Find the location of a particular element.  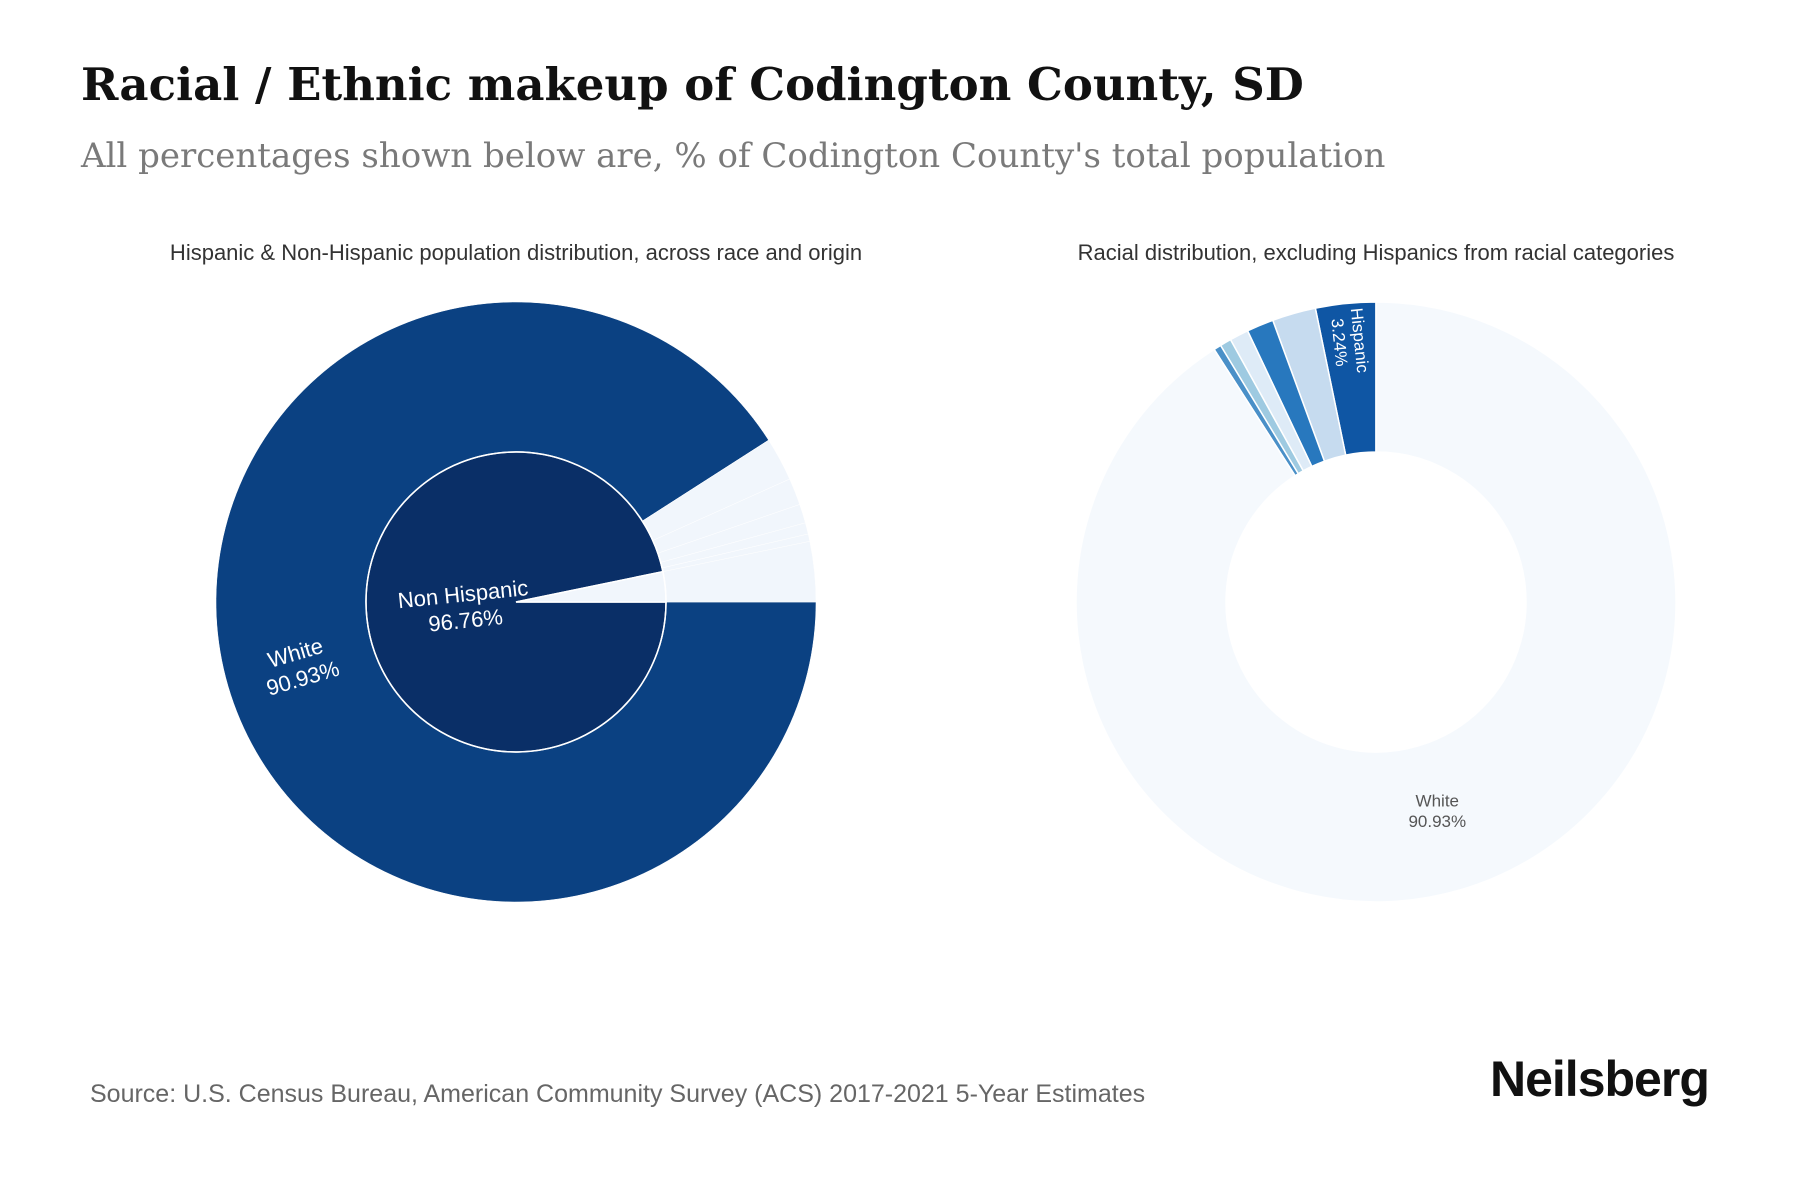

donut-label-6-value: 90.93% is located at coordinates (1437, 821).